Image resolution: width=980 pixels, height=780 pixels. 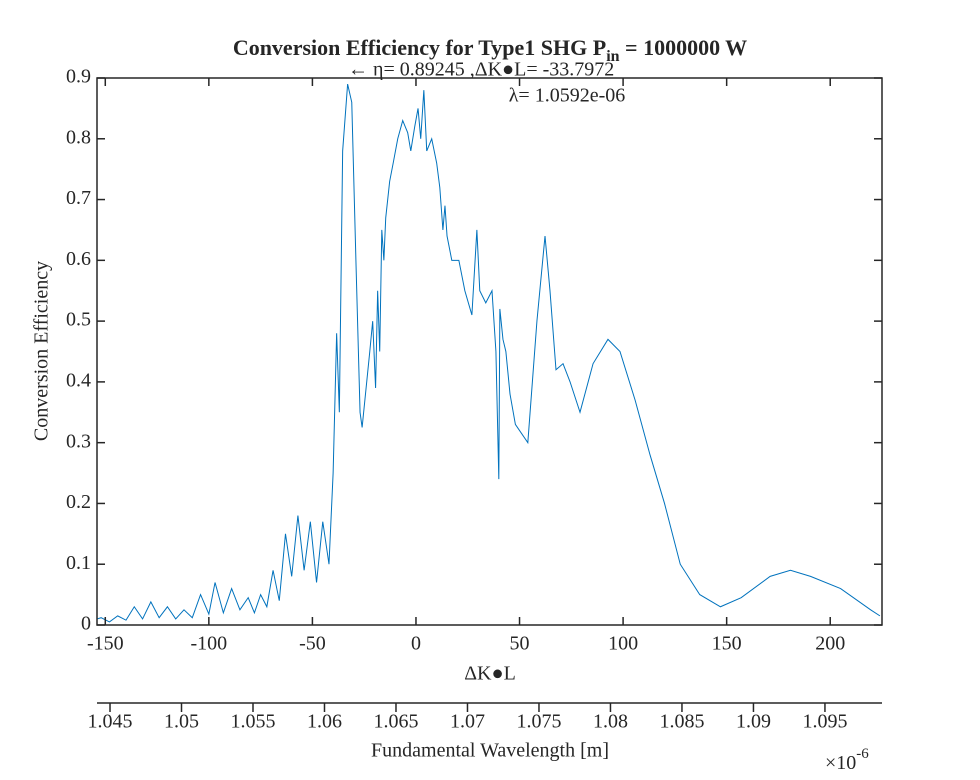 I want to click on x-tick-label: 200, so click(x=830, y=644).